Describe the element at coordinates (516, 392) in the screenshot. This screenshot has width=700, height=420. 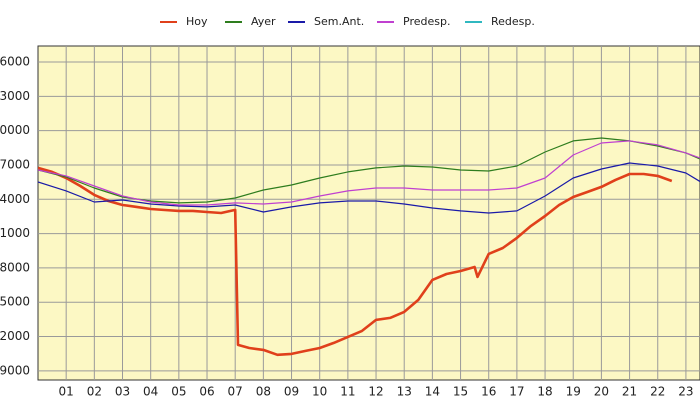
I see `x-tick-label: 17` at that location.